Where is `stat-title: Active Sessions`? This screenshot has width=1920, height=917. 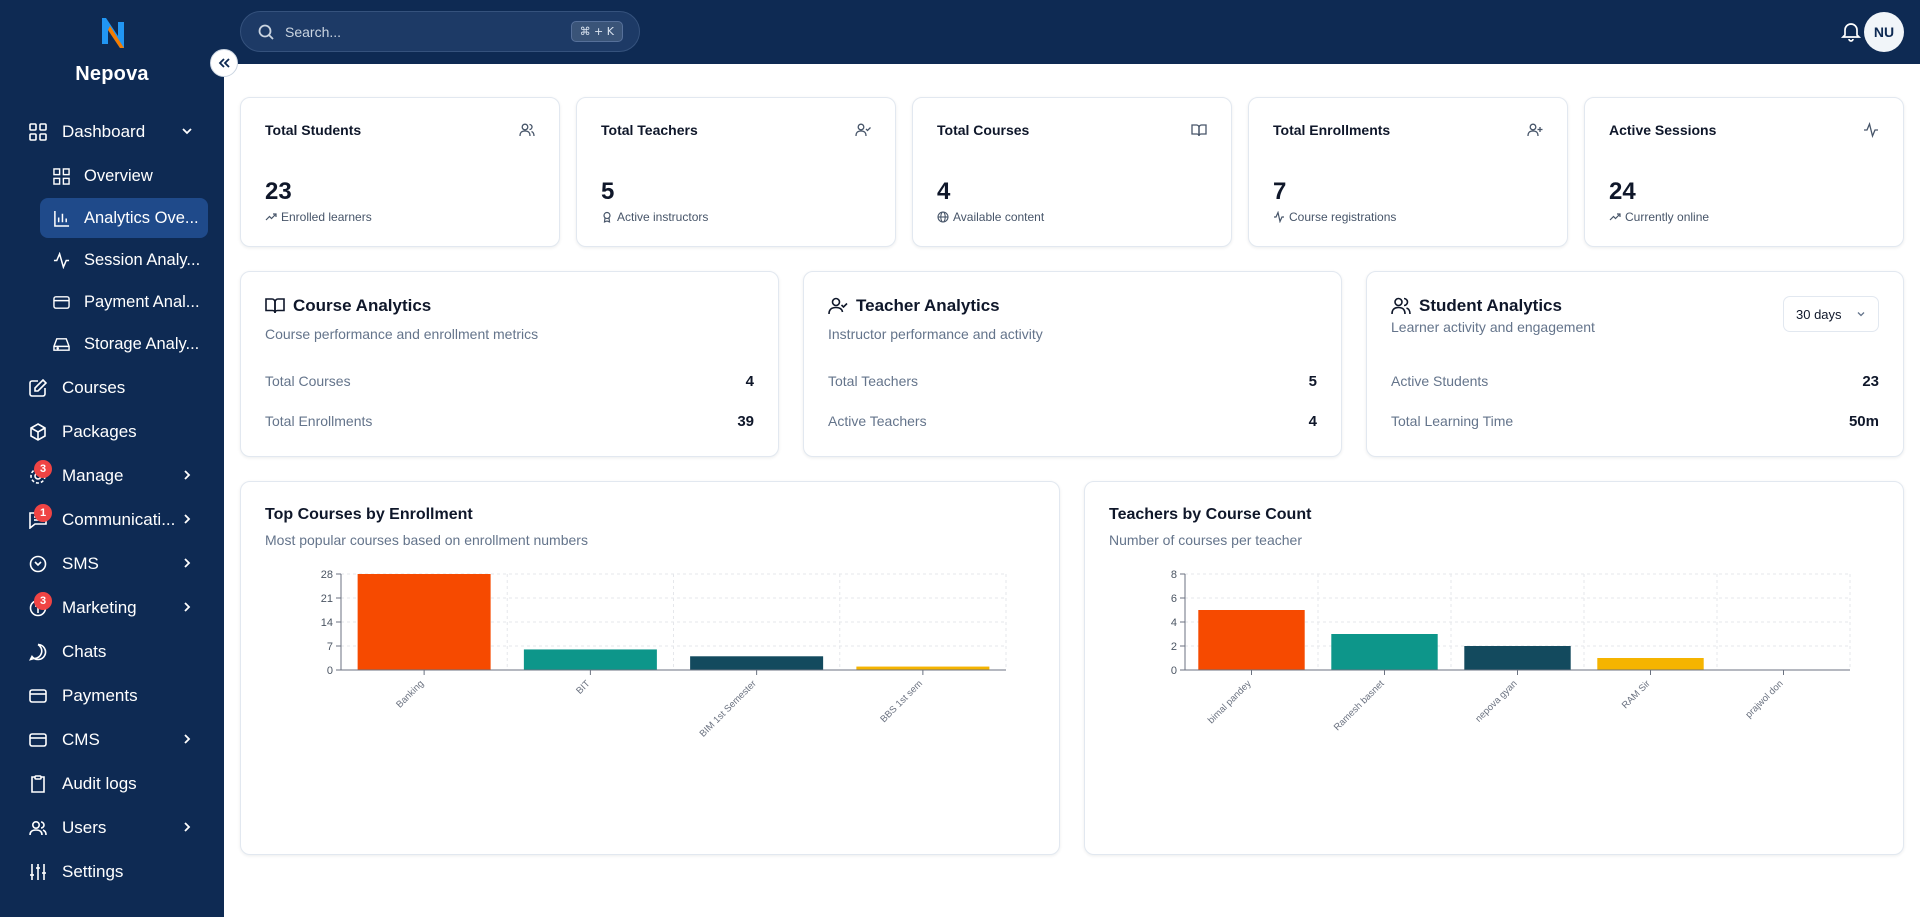 stat-title: Active Sessions is located at coordinates (1663, 130).